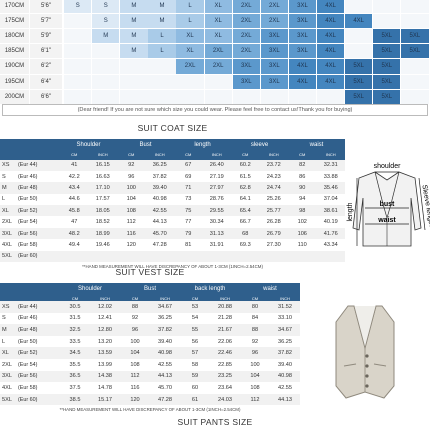 This screenshot has width=430, height=430. Describe the element at coordinates (330, 244) in the screenshot. I see `size-value: 43.34` at that location.